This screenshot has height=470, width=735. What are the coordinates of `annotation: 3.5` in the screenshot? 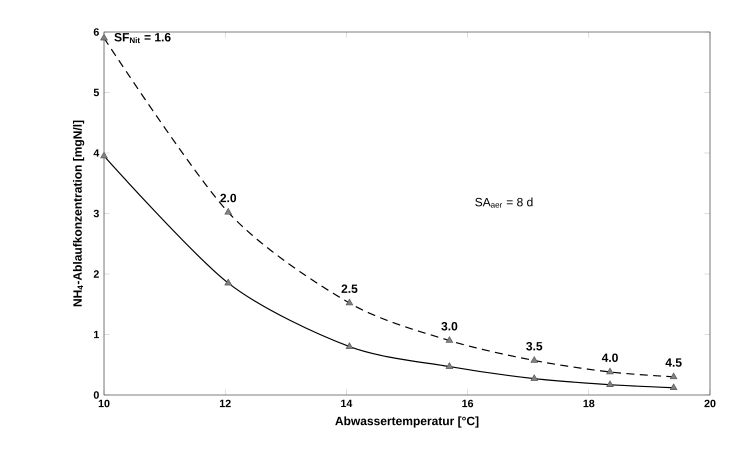 It's located at (534, 346).